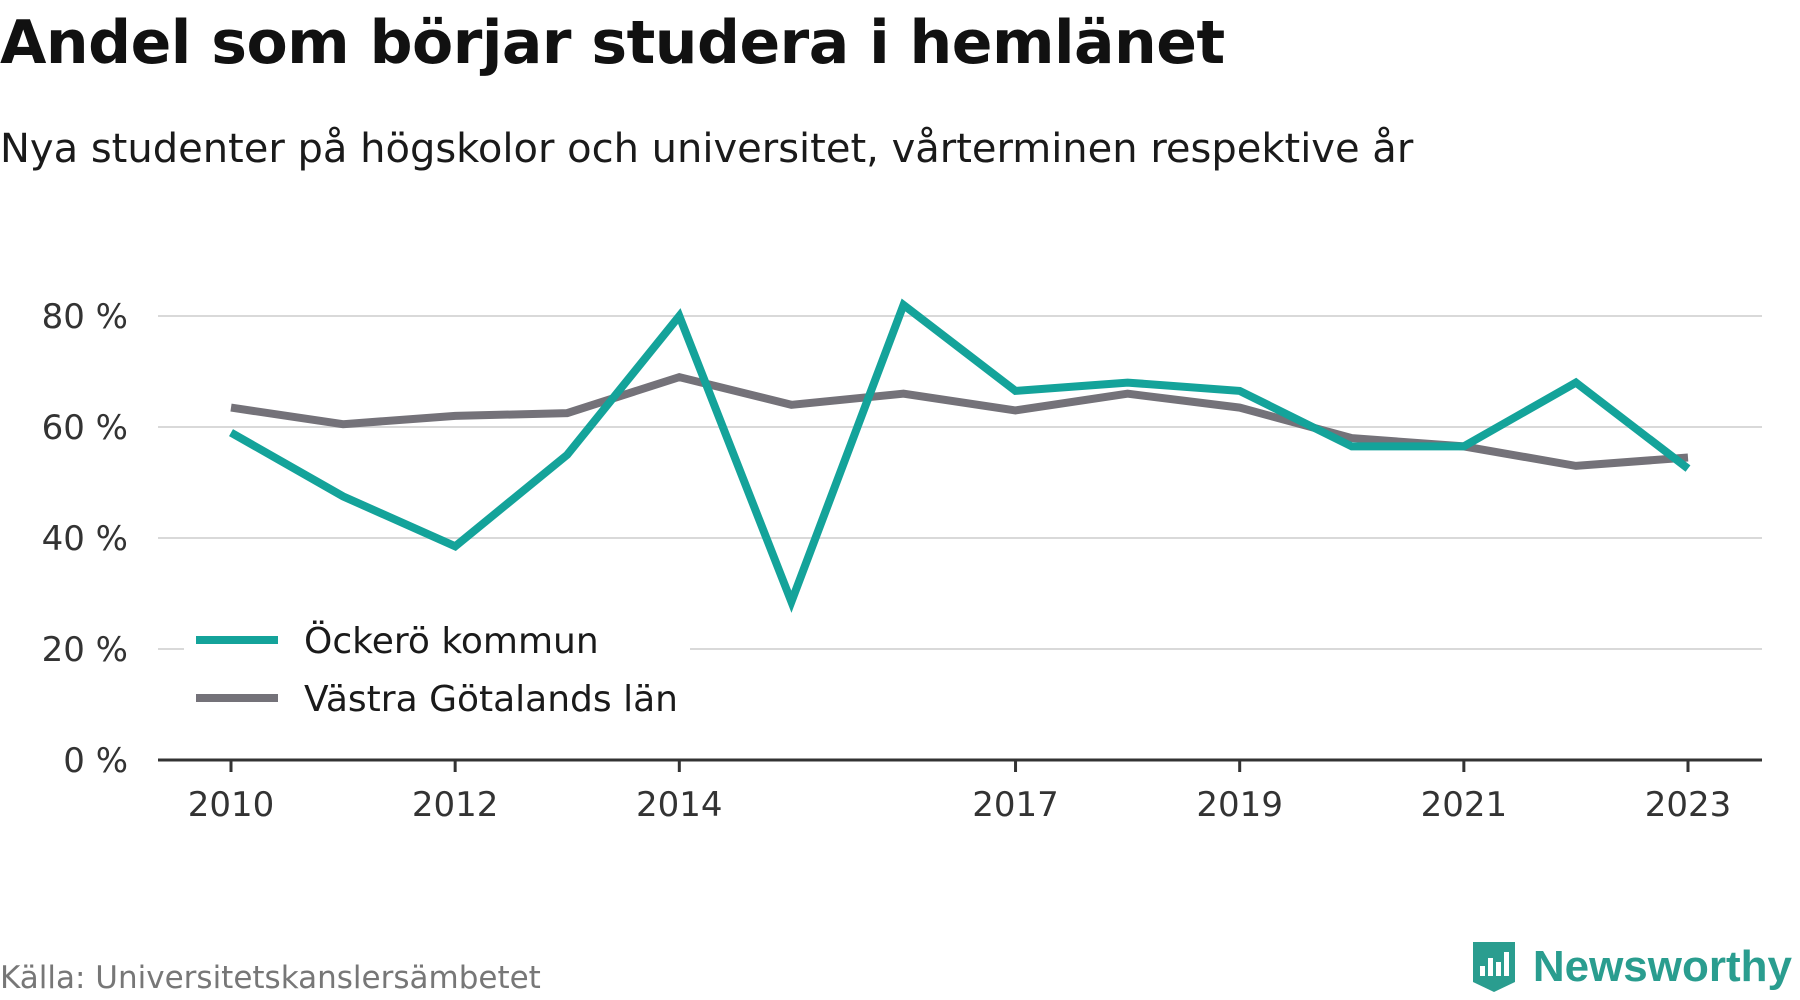 This screenshot has height=1000, width=1800. Describe the element at coordinates (612, 43) in the screenshot. I see `chart-title: Andel som börjar studera i hemlänet` at that location.